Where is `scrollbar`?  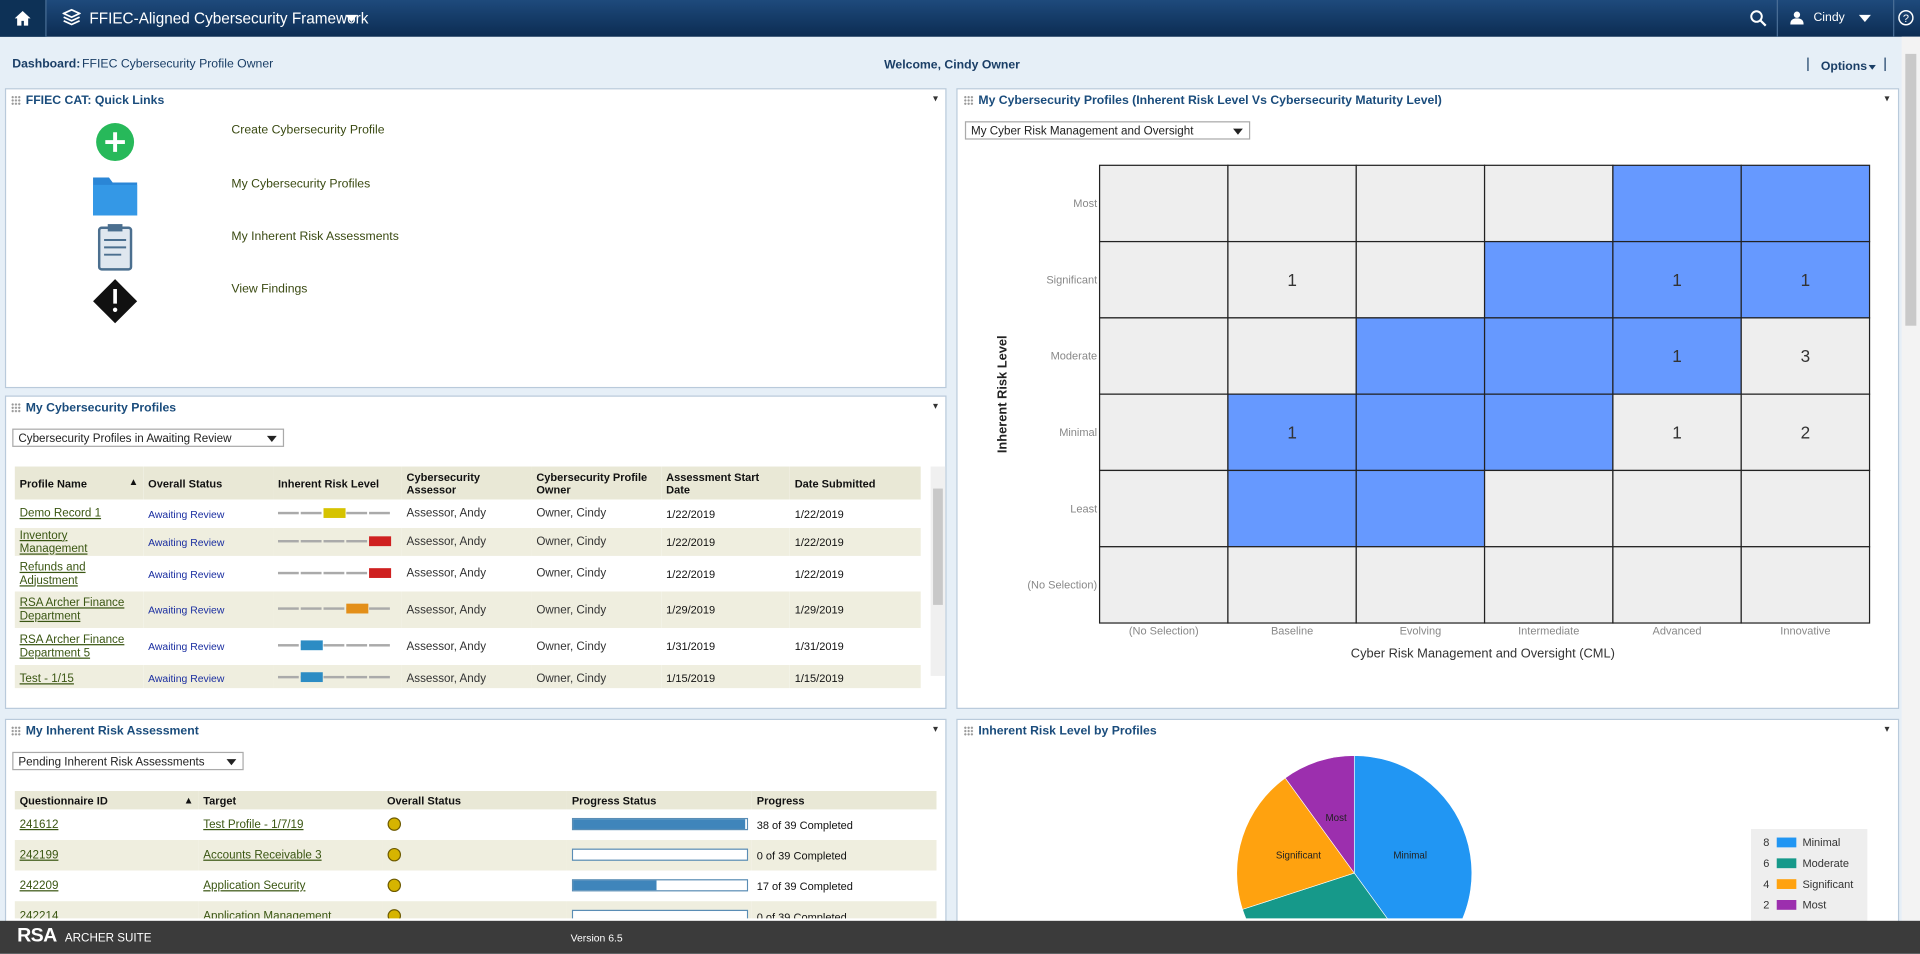 scrollbar is located at coordinates (938, 571).